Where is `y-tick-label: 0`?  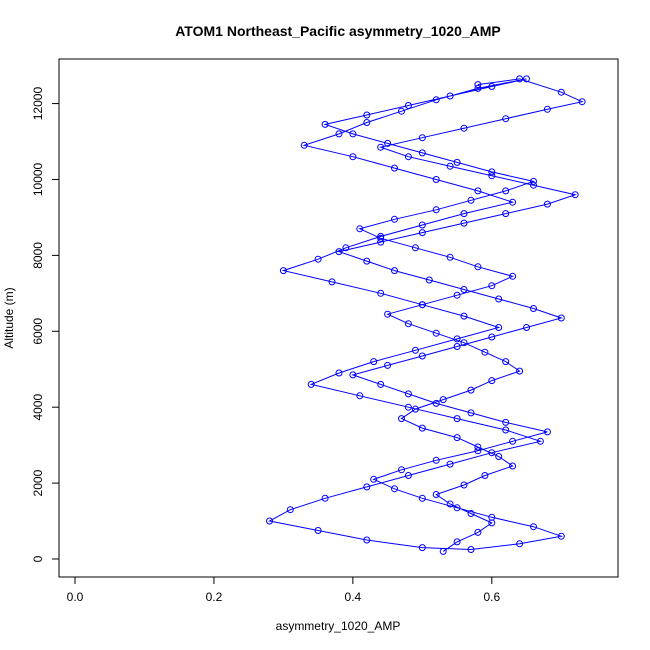 y-tick-label: 0 is located at coordinates (38, 558).